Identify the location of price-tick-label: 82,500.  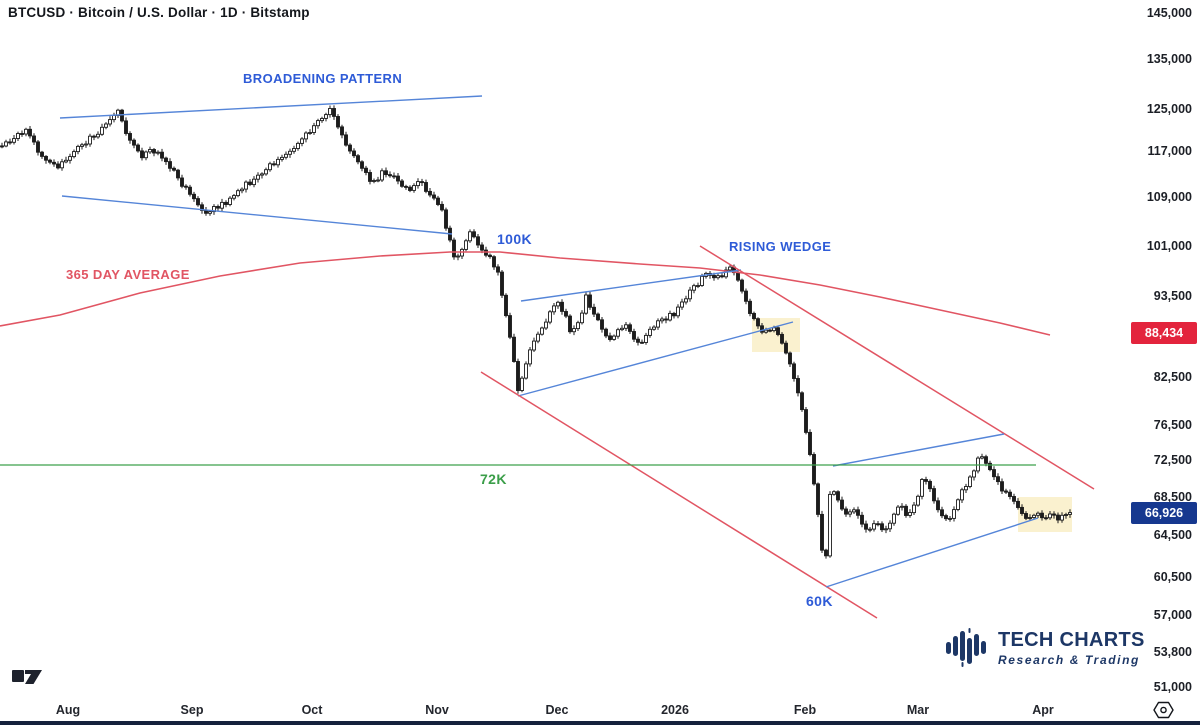
(1172, 376).